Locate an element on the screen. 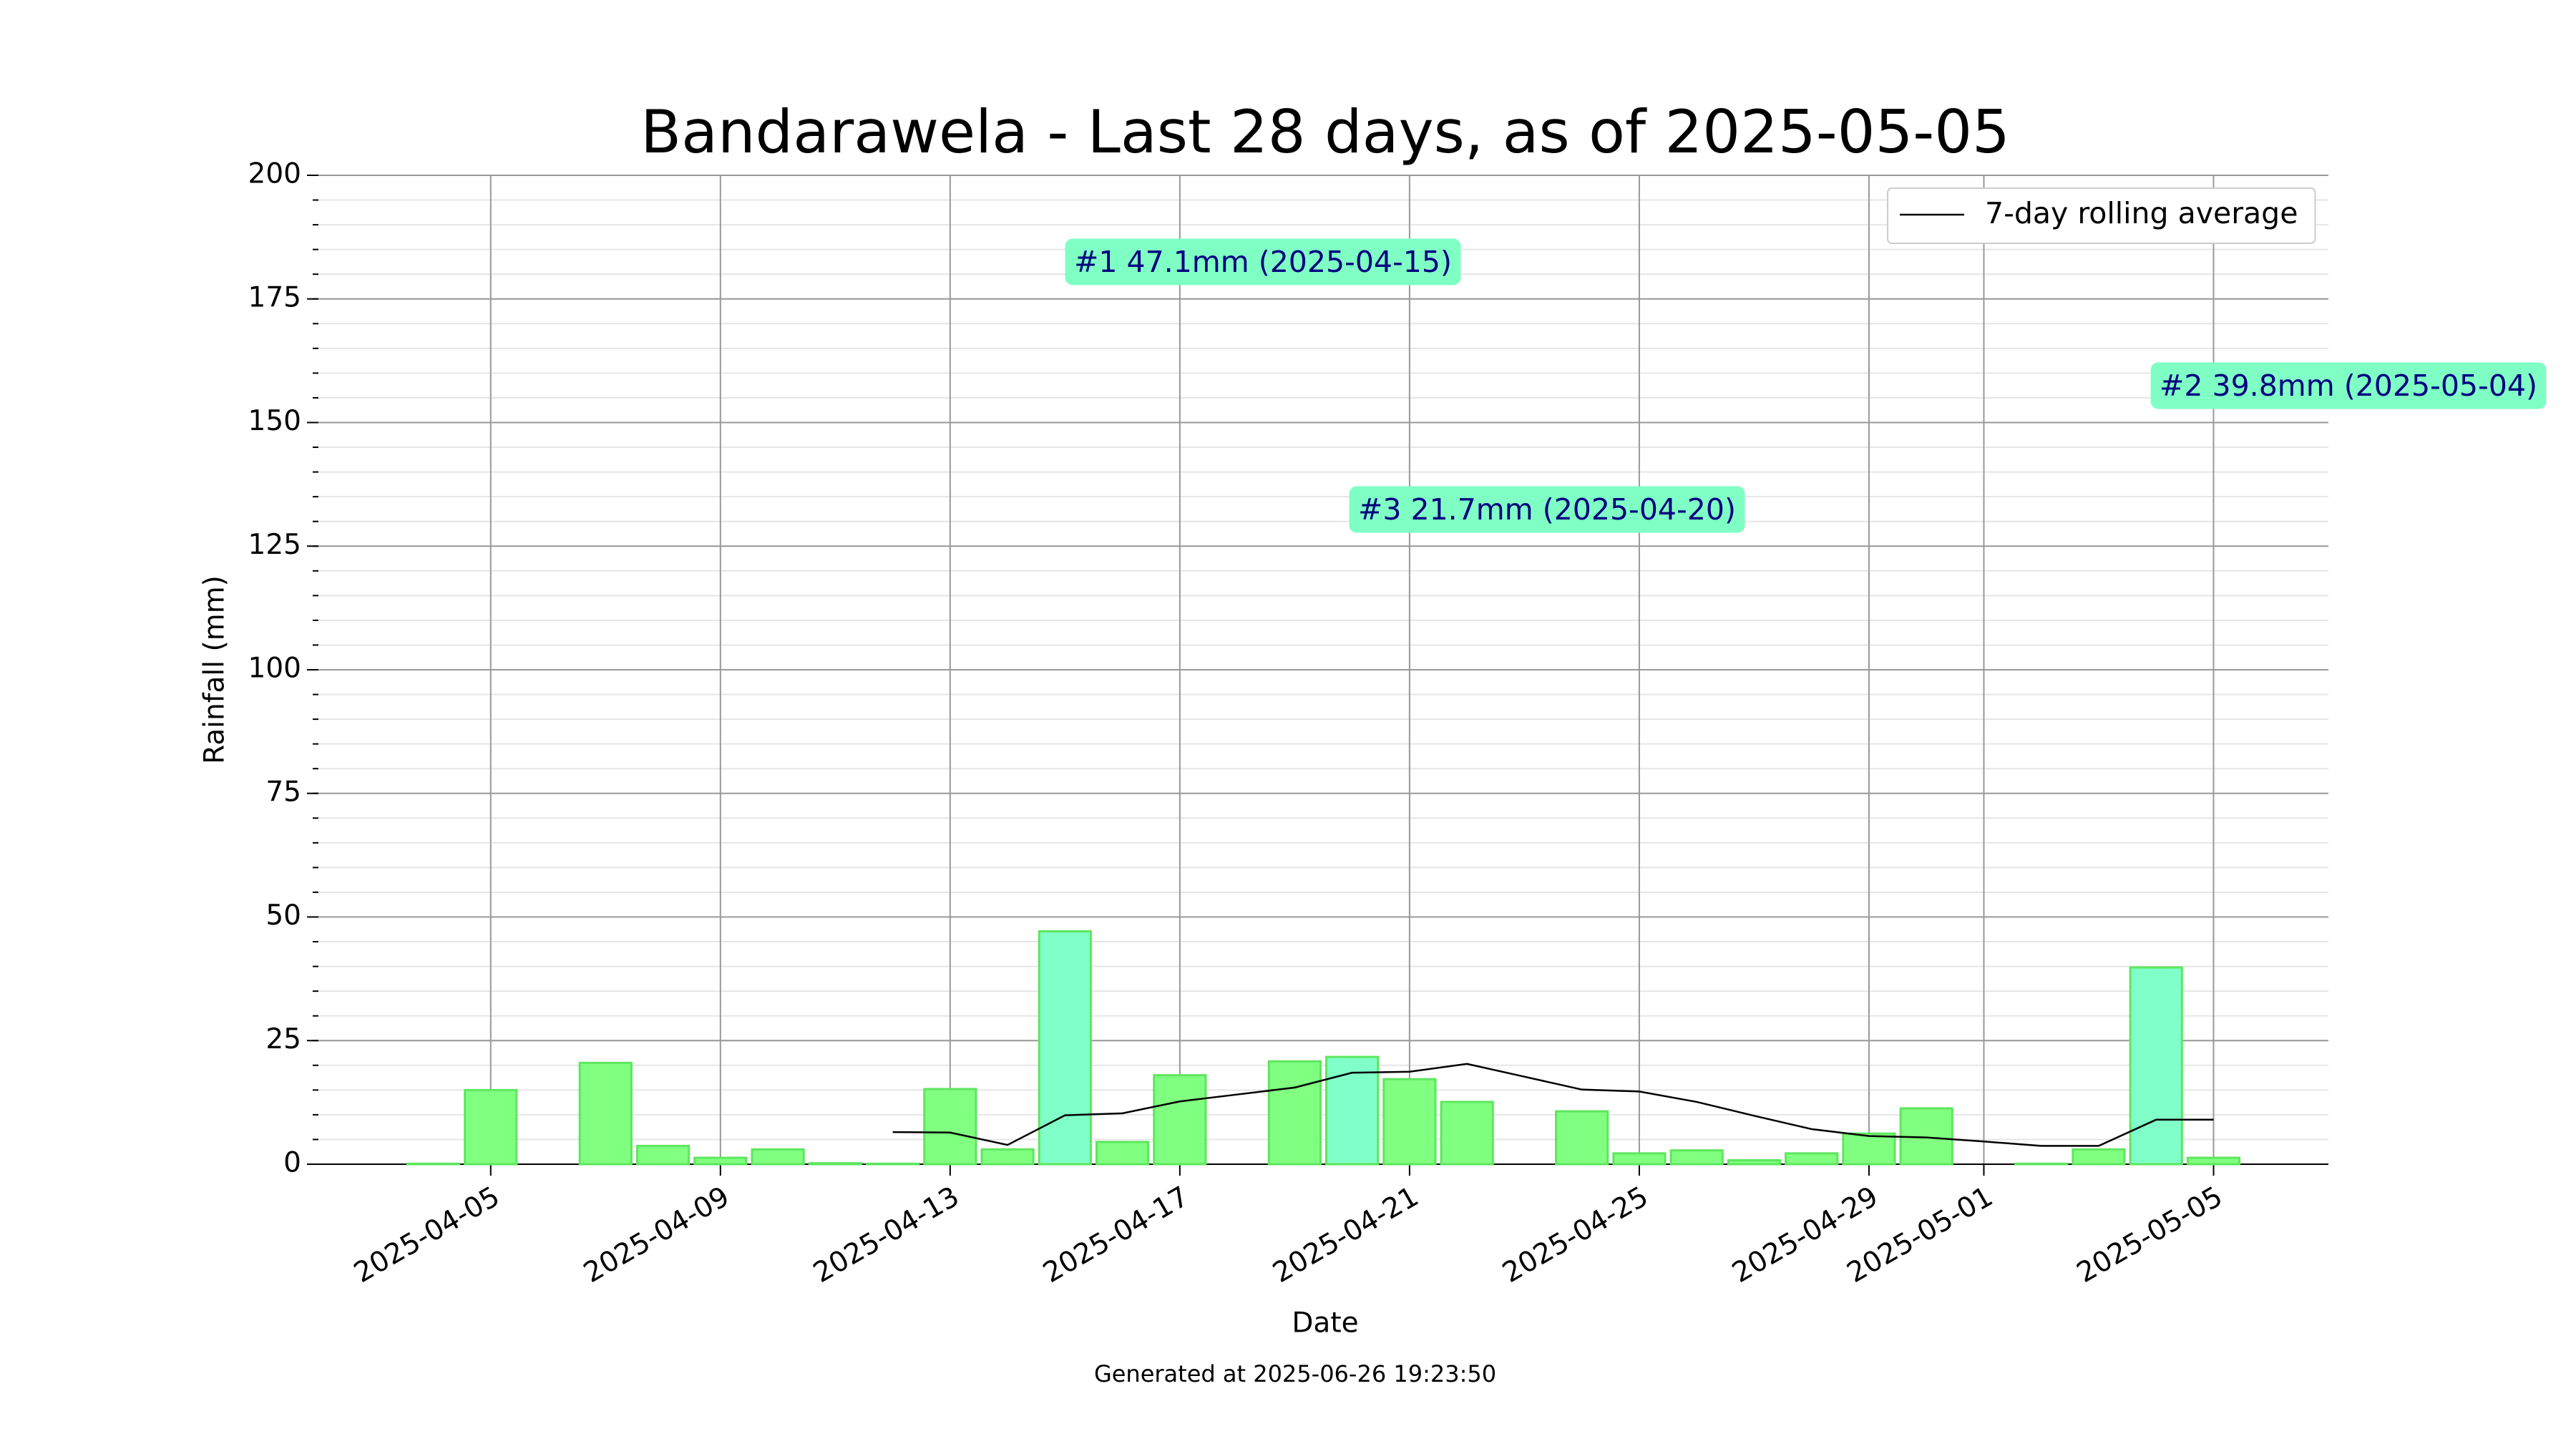 The width and height of the screenshot is (2576, 1449). annotation-text: #2 39.8mm (2025-05-04) is located at coordinates (2348, 386).